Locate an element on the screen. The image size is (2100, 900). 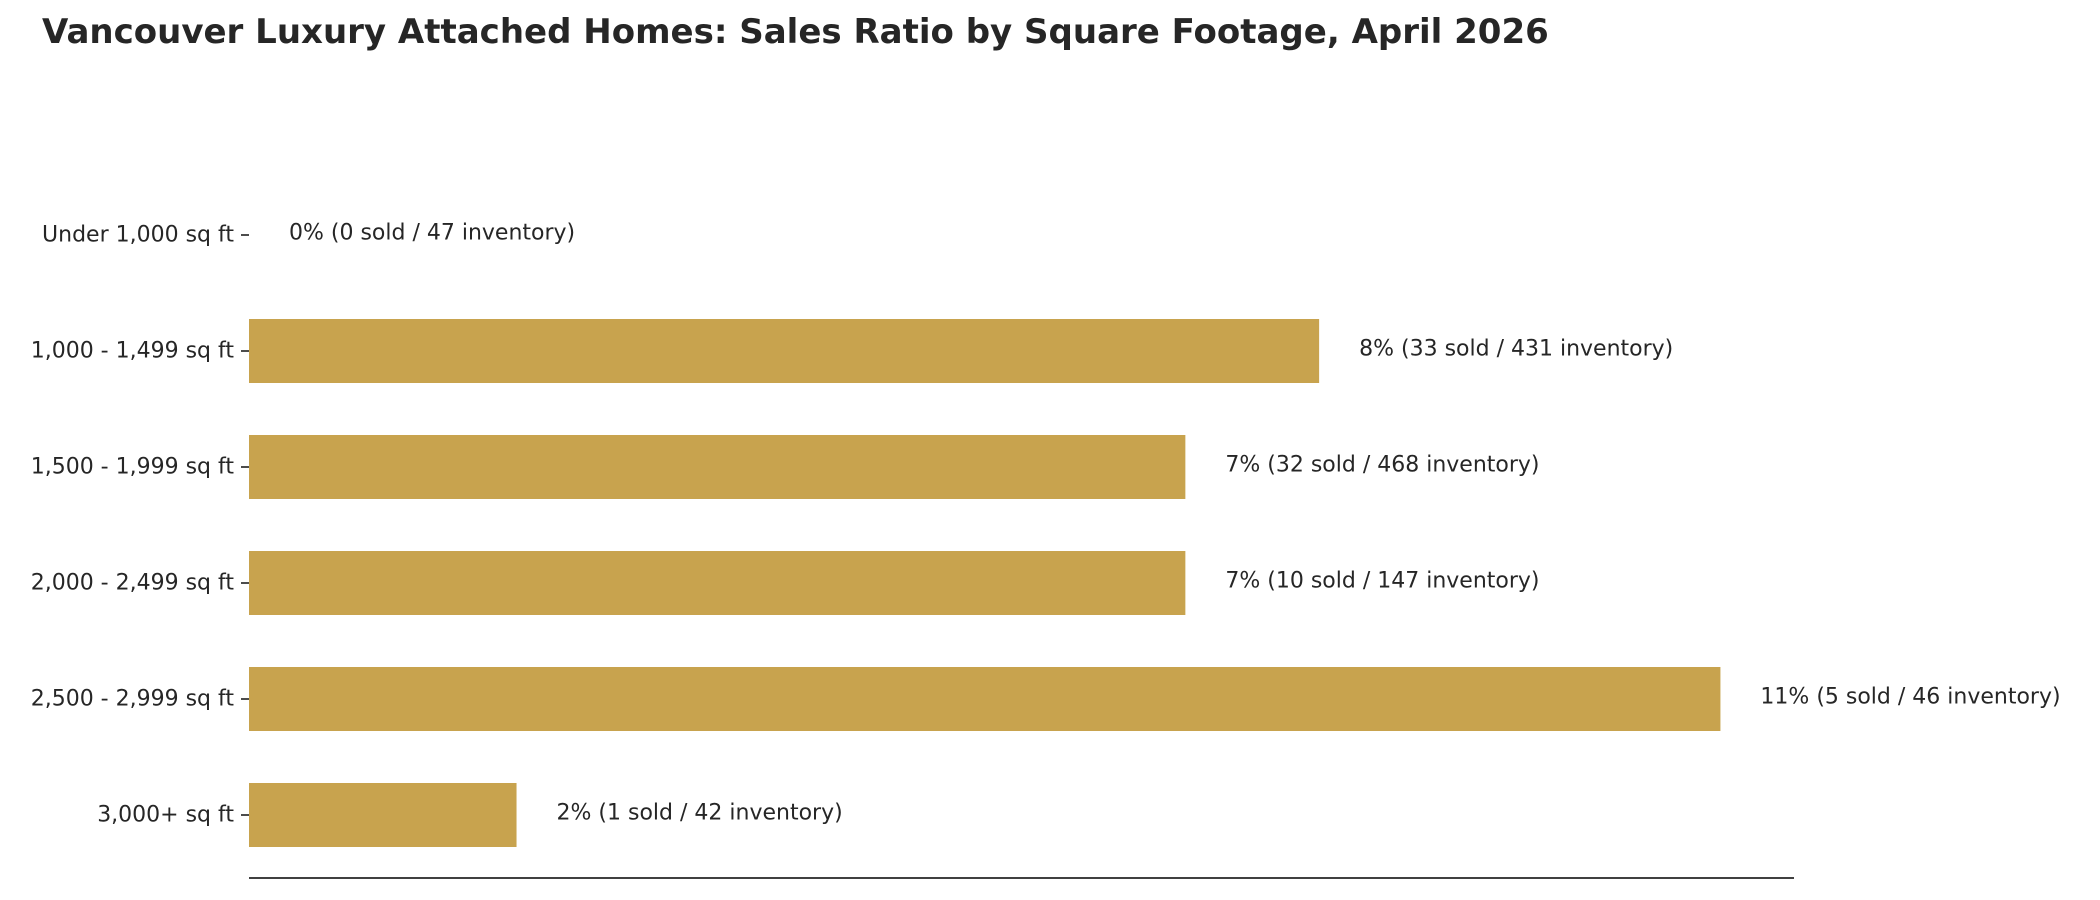
y-tick-label: 1,000 - 1,499 sq ft is located at coordinates (133, 351).